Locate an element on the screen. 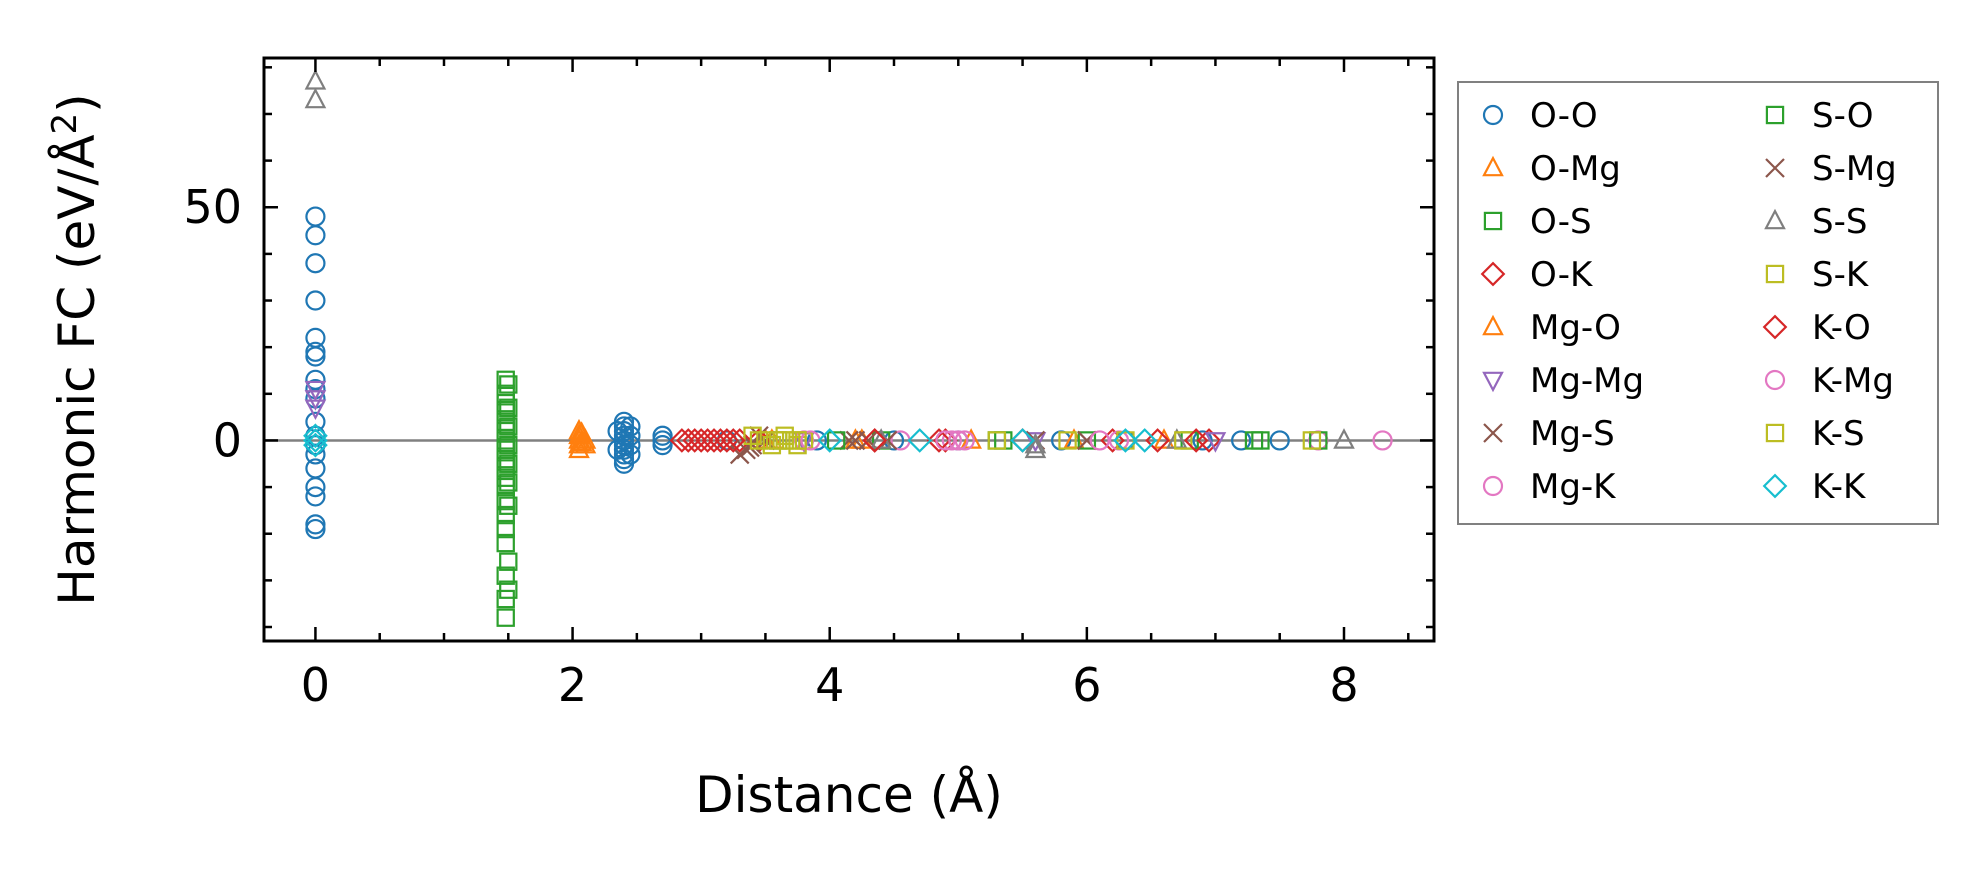 The height and width of the screenshot is (883, 1983). legend-label: Mg-O is located at coordinates (1575, 328).